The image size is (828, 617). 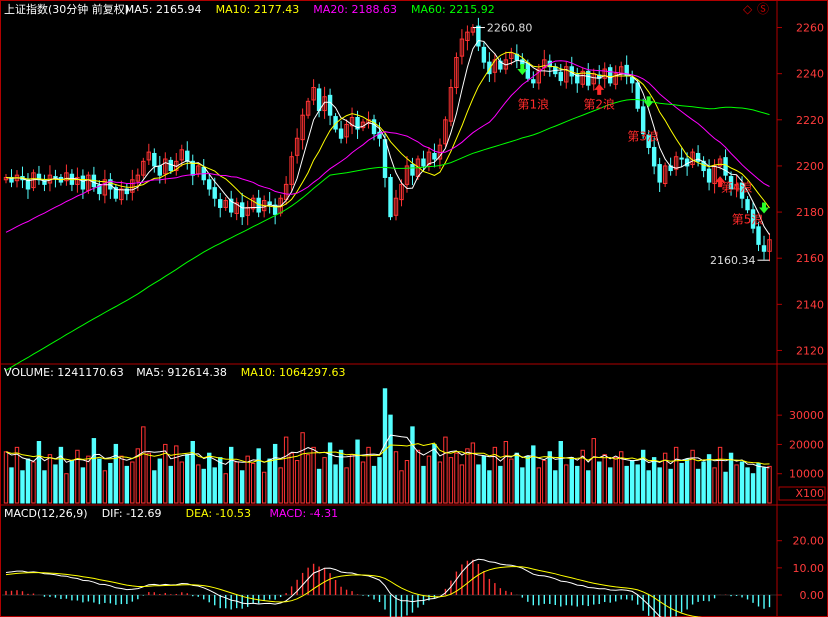 I want to click on macd-axis-tick-label: 0.00, so click(x=812, y=595).